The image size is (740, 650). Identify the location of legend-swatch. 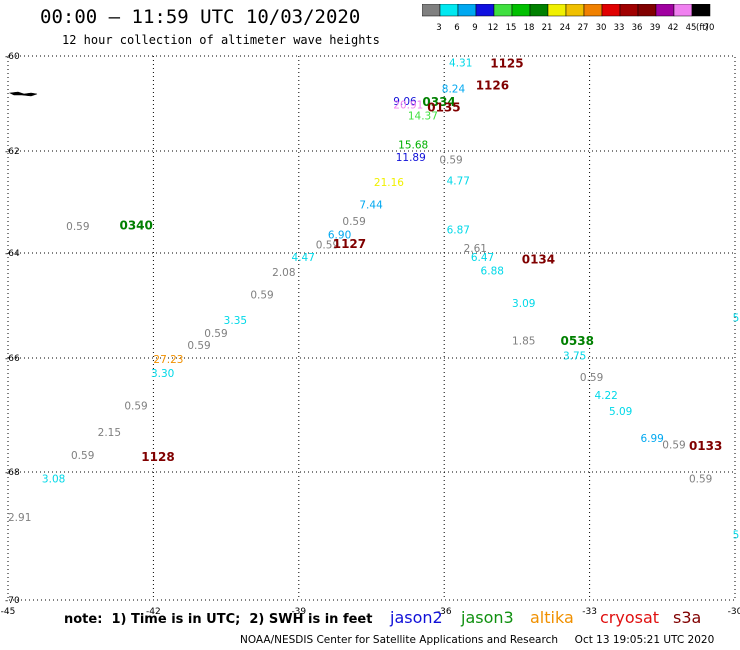
(701, 10).